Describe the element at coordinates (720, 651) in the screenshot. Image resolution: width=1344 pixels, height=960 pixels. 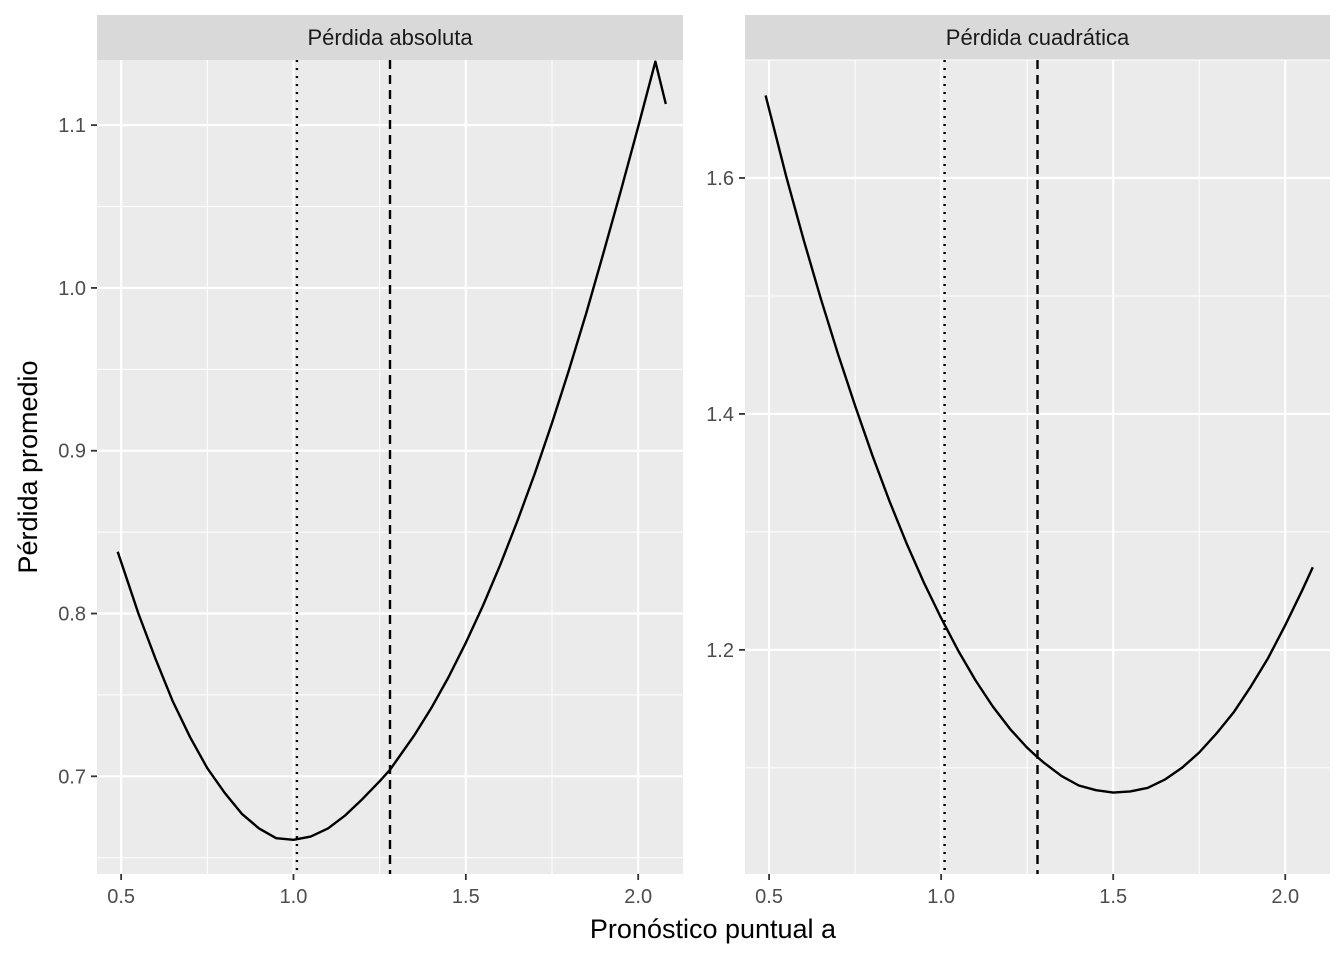
I see `y-tick-label: 1.2` at that location.